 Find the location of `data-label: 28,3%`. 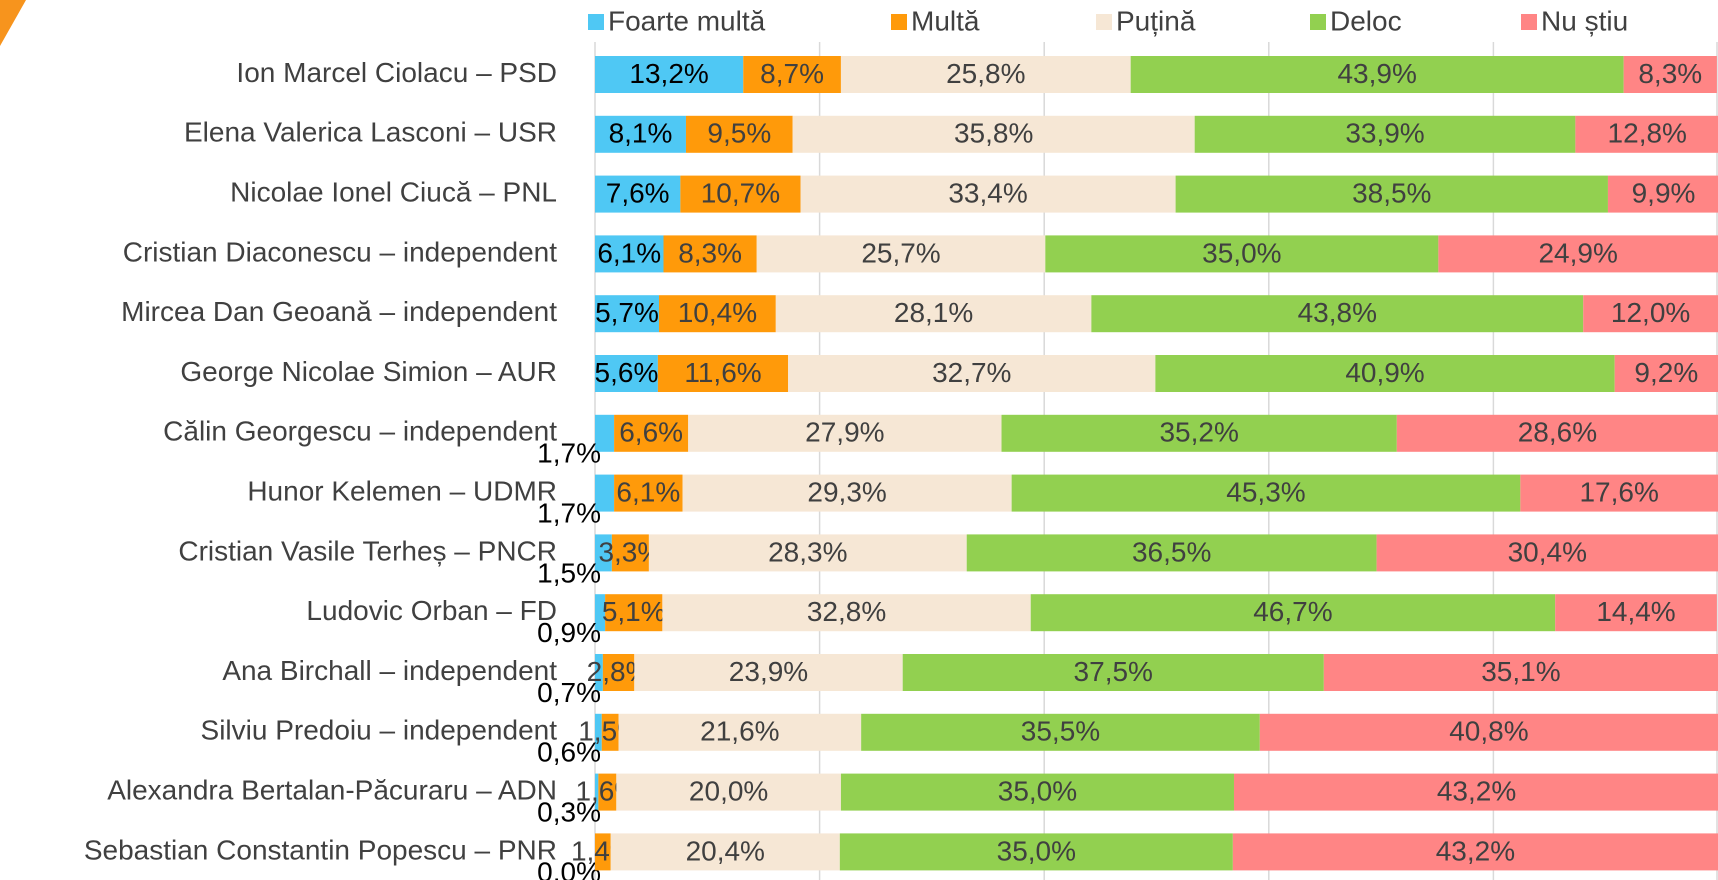

data-label: 28,3% is located at coordinates (807, 551).